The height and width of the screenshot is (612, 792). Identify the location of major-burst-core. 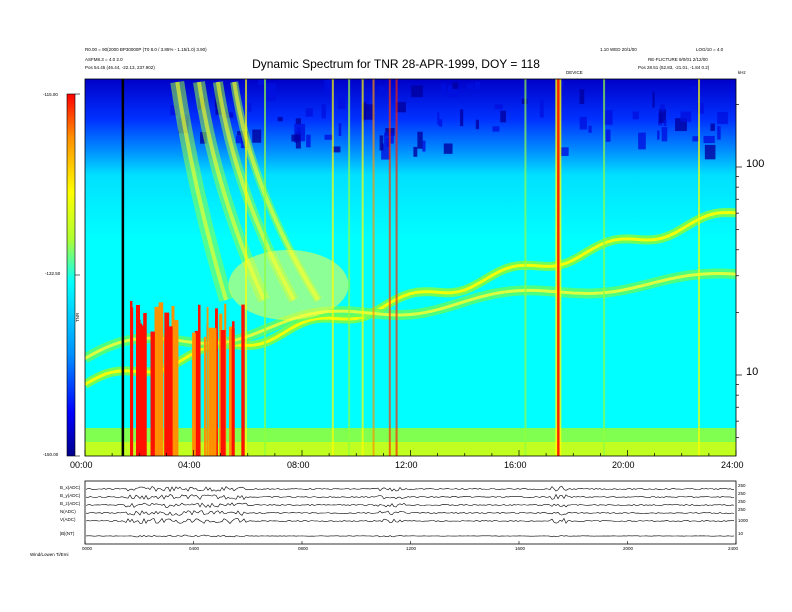
(558, 267).